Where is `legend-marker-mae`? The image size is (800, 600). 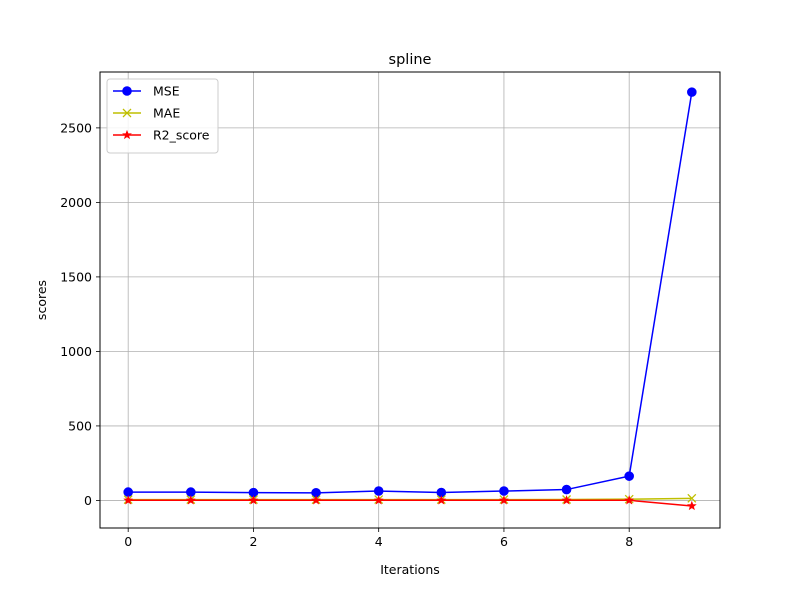
legend-marker-mae is located at coordinates (127, 113).